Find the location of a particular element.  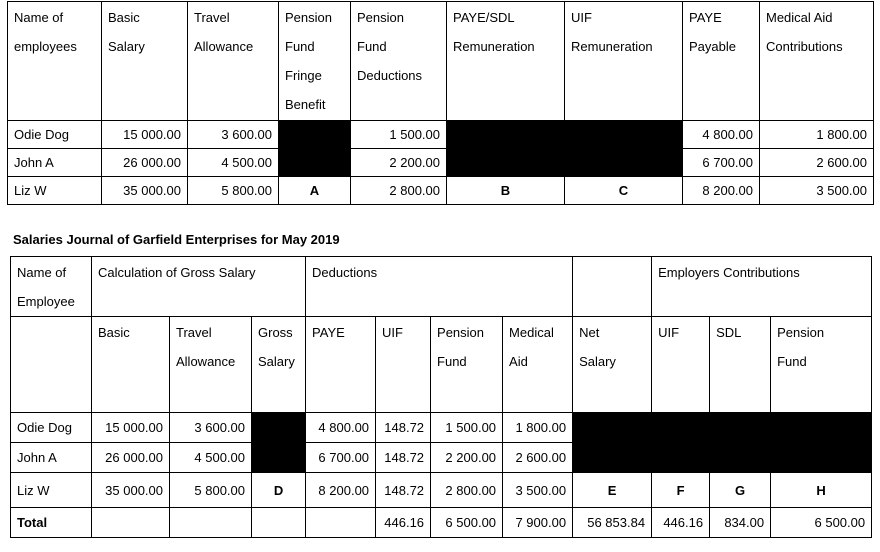

header-deductions: Deductions is located at coordinates (439, 286).